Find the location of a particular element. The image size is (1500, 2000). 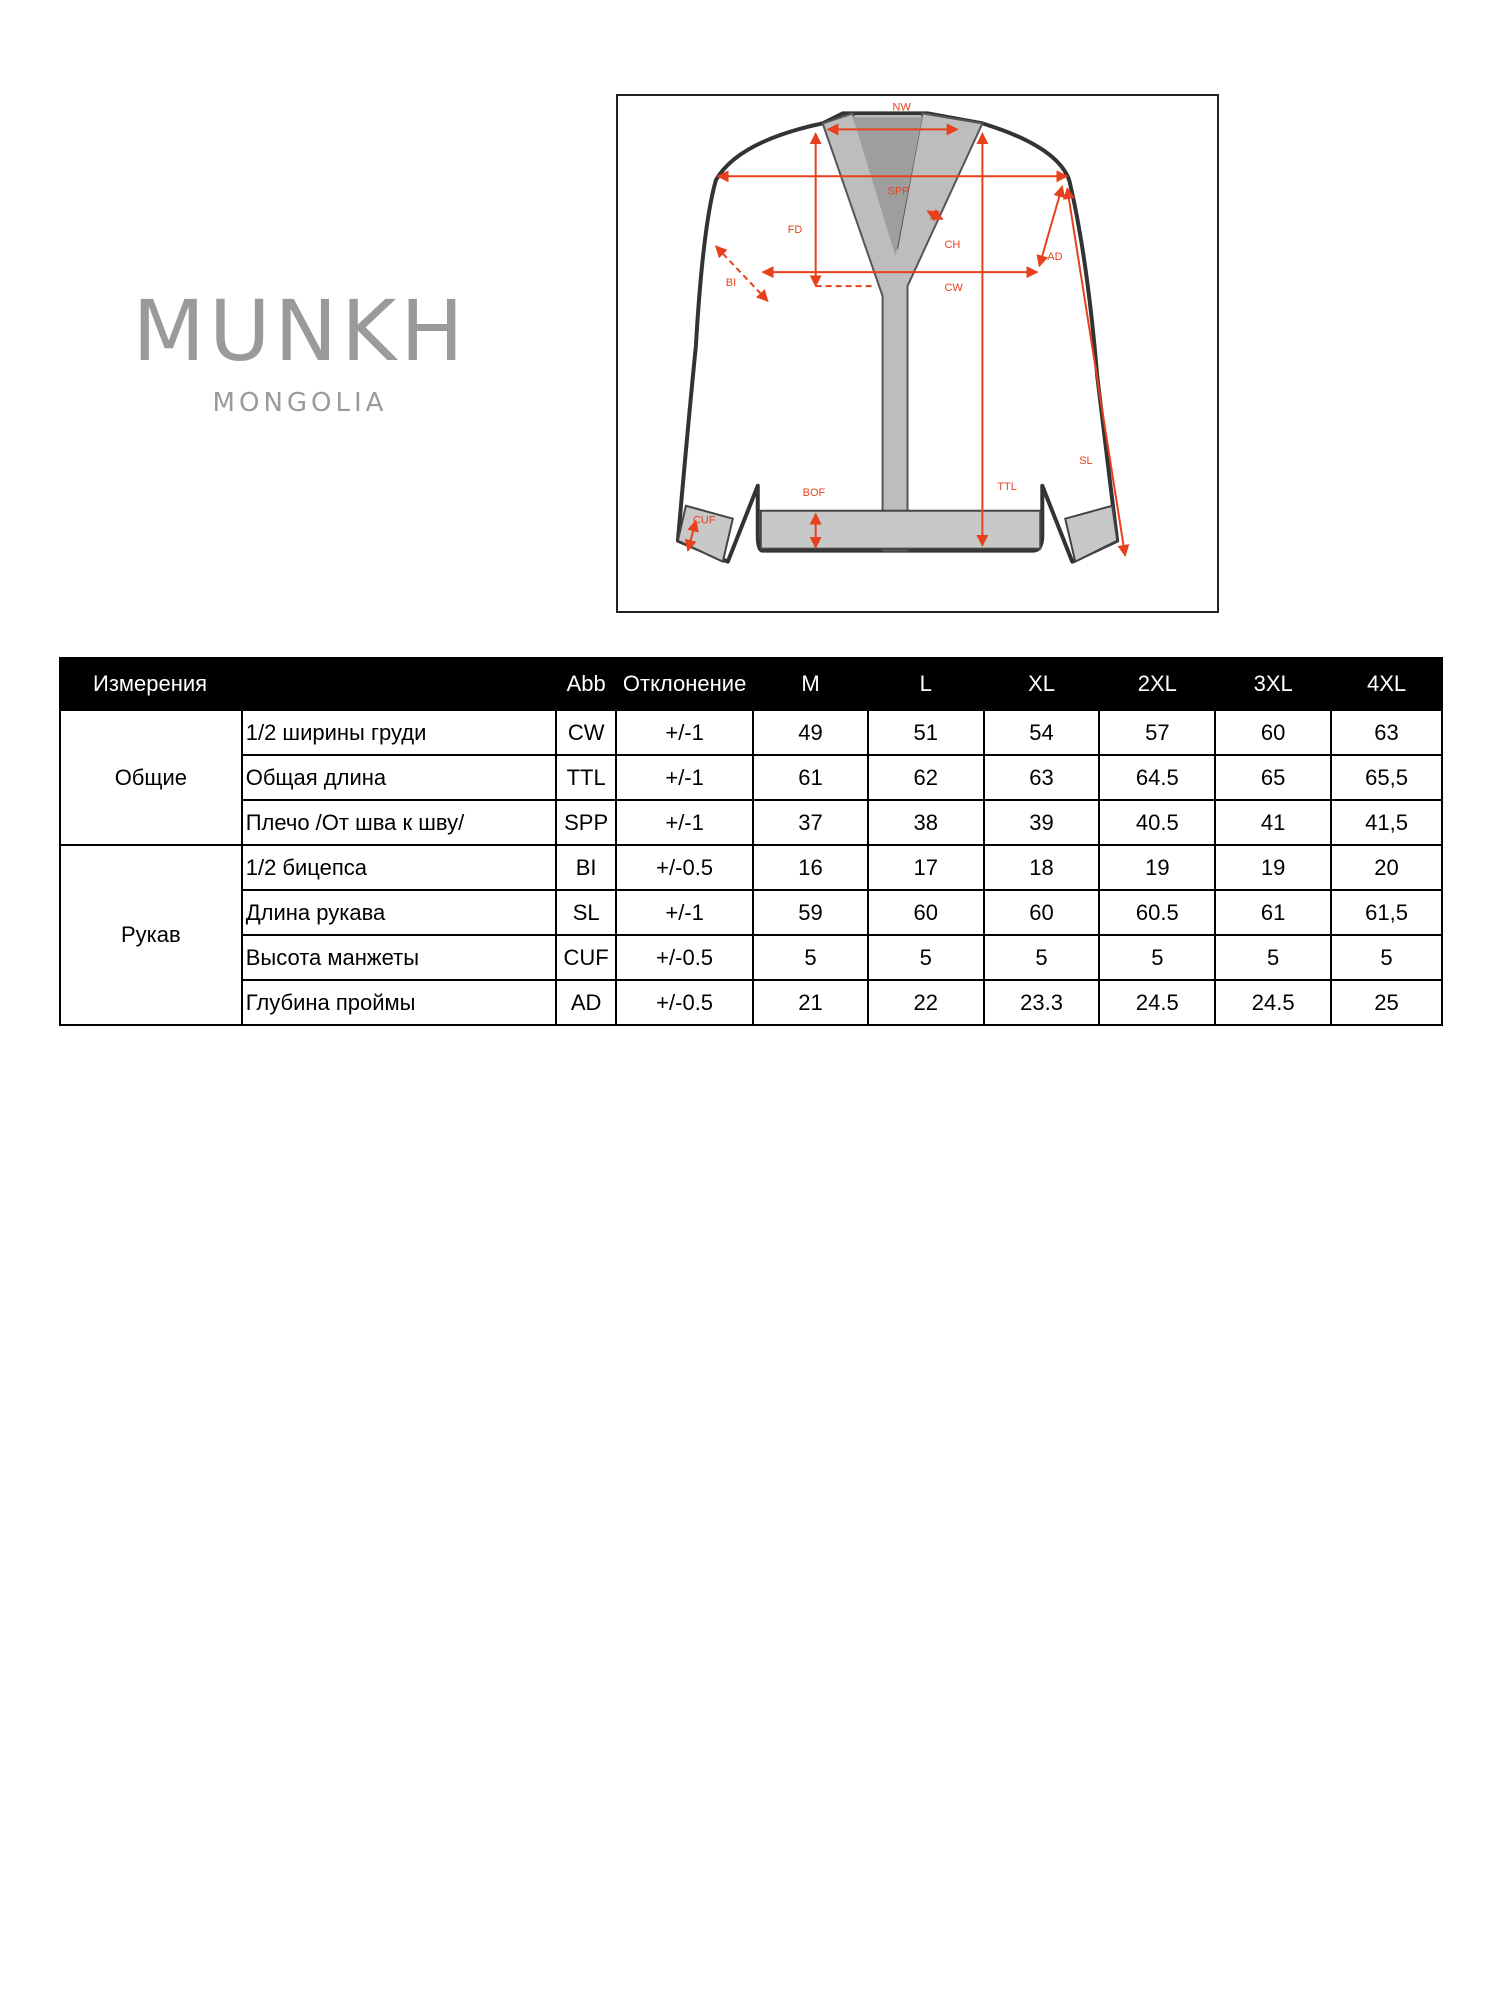

measurement-abb: AD is located at coordinates (586, 1002).